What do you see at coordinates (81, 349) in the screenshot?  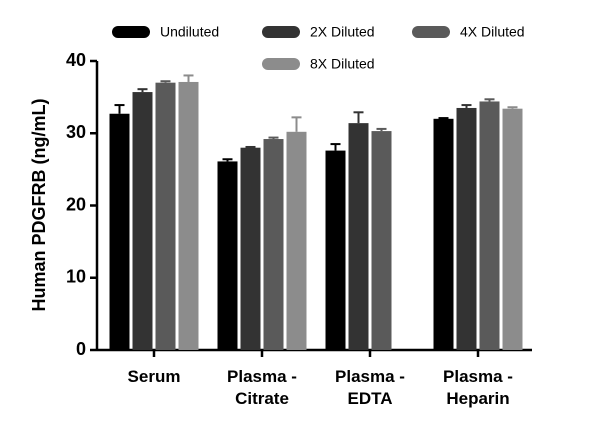 I see `y-tick-label: 0` at bounding box center [81, 349].